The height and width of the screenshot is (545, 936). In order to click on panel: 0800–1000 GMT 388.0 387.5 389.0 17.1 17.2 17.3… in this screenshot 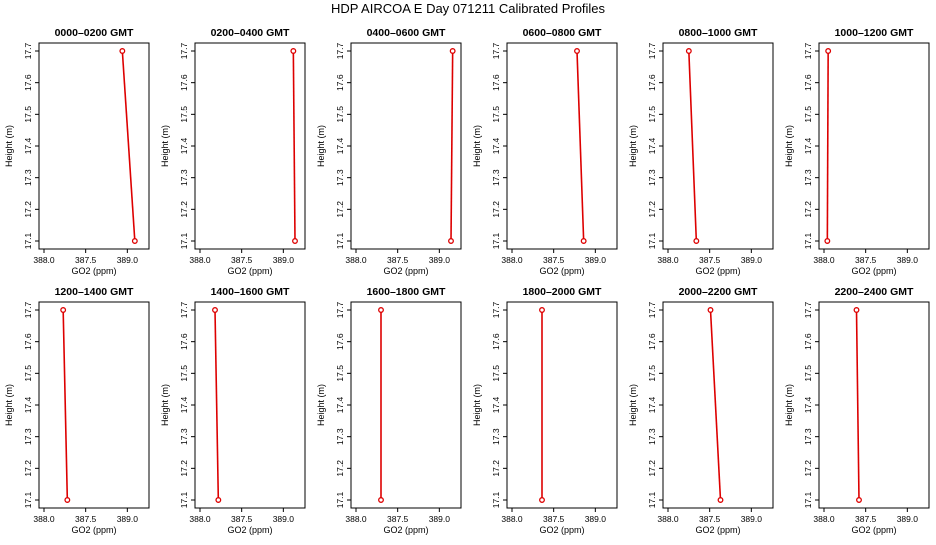, I will do `click(701, 151)`.